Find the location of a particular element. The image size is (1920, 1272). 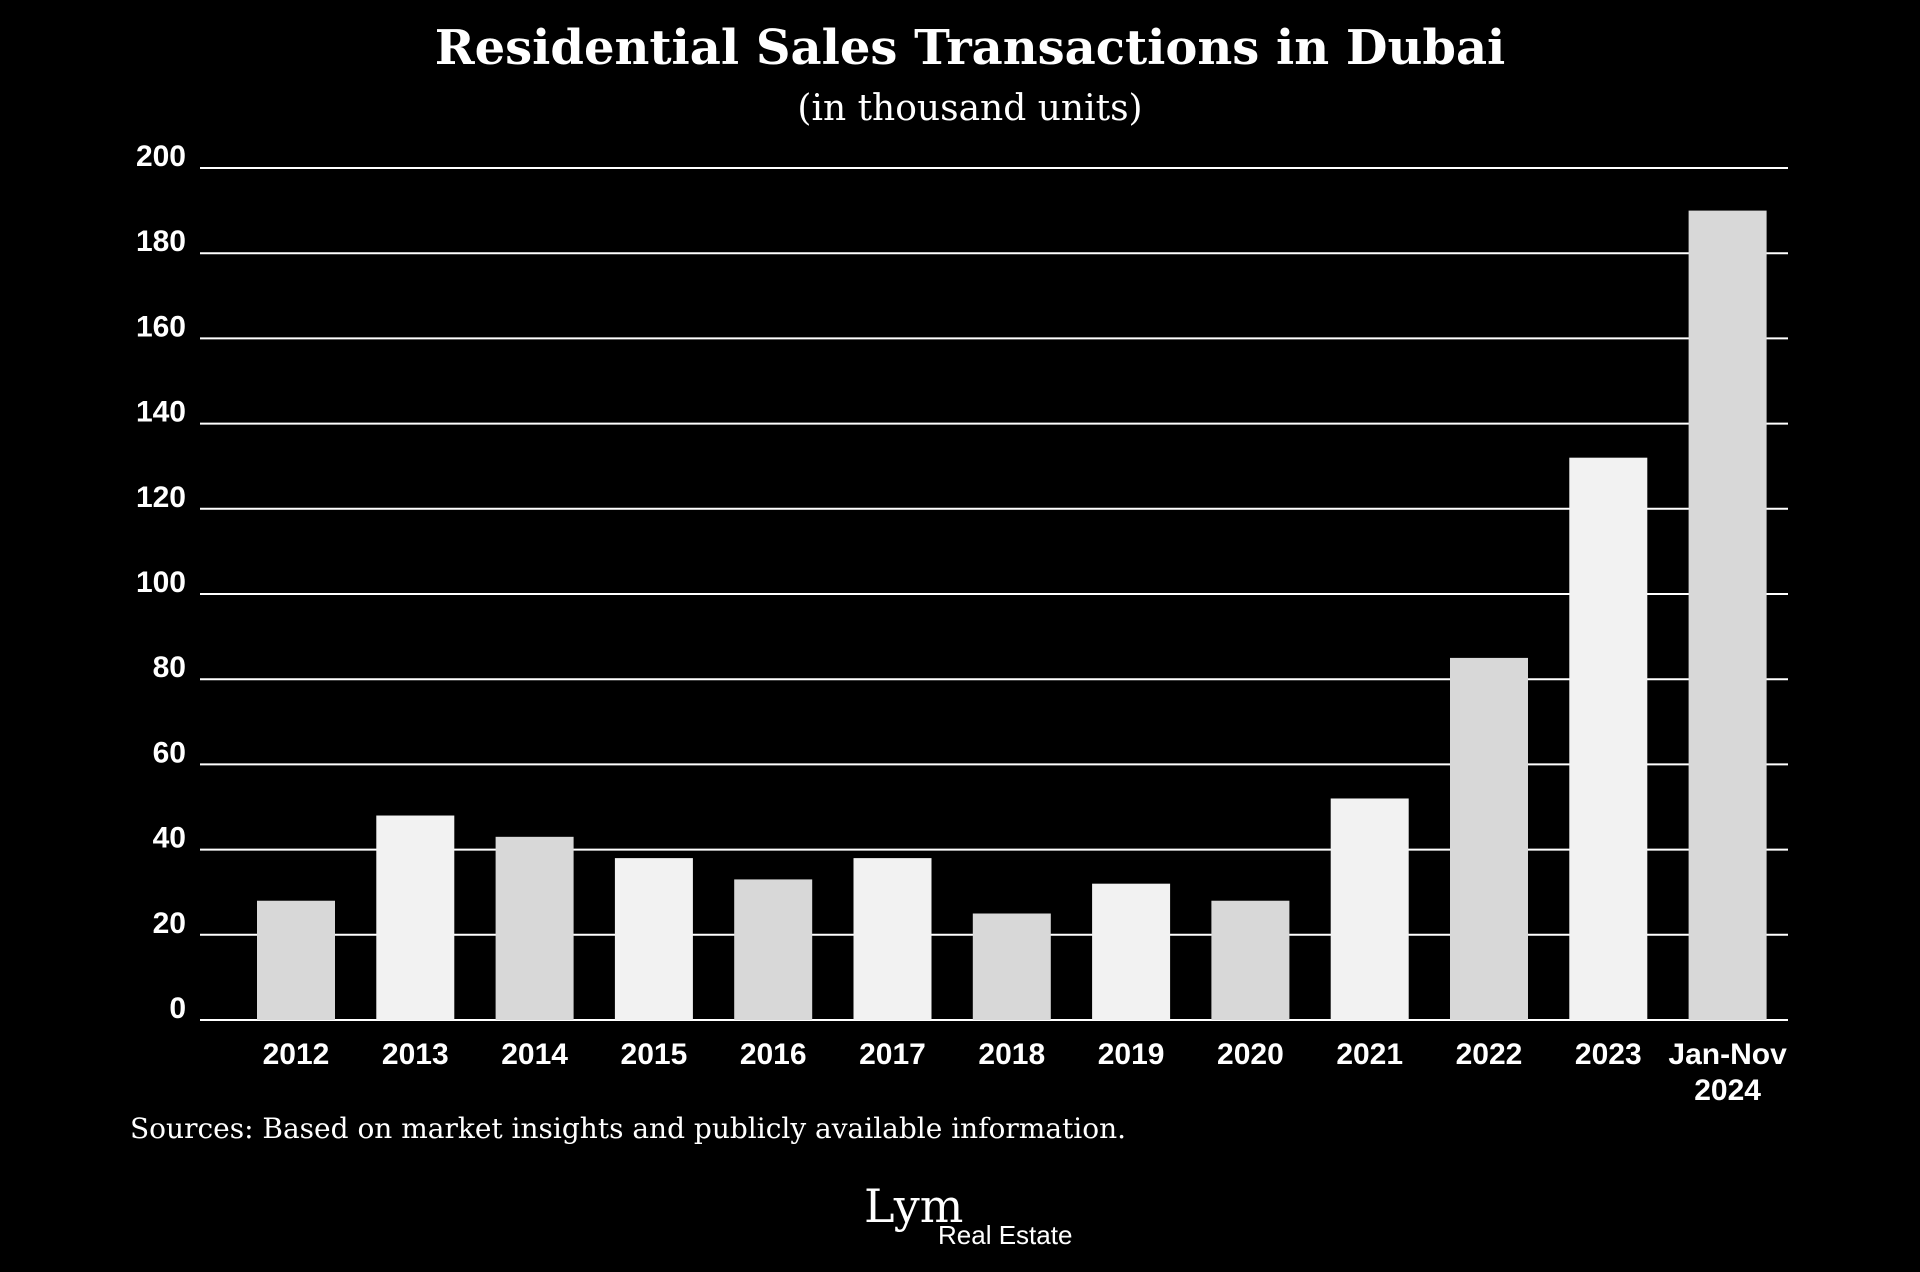

bar-2023 is located at coordinates (1608, 738).